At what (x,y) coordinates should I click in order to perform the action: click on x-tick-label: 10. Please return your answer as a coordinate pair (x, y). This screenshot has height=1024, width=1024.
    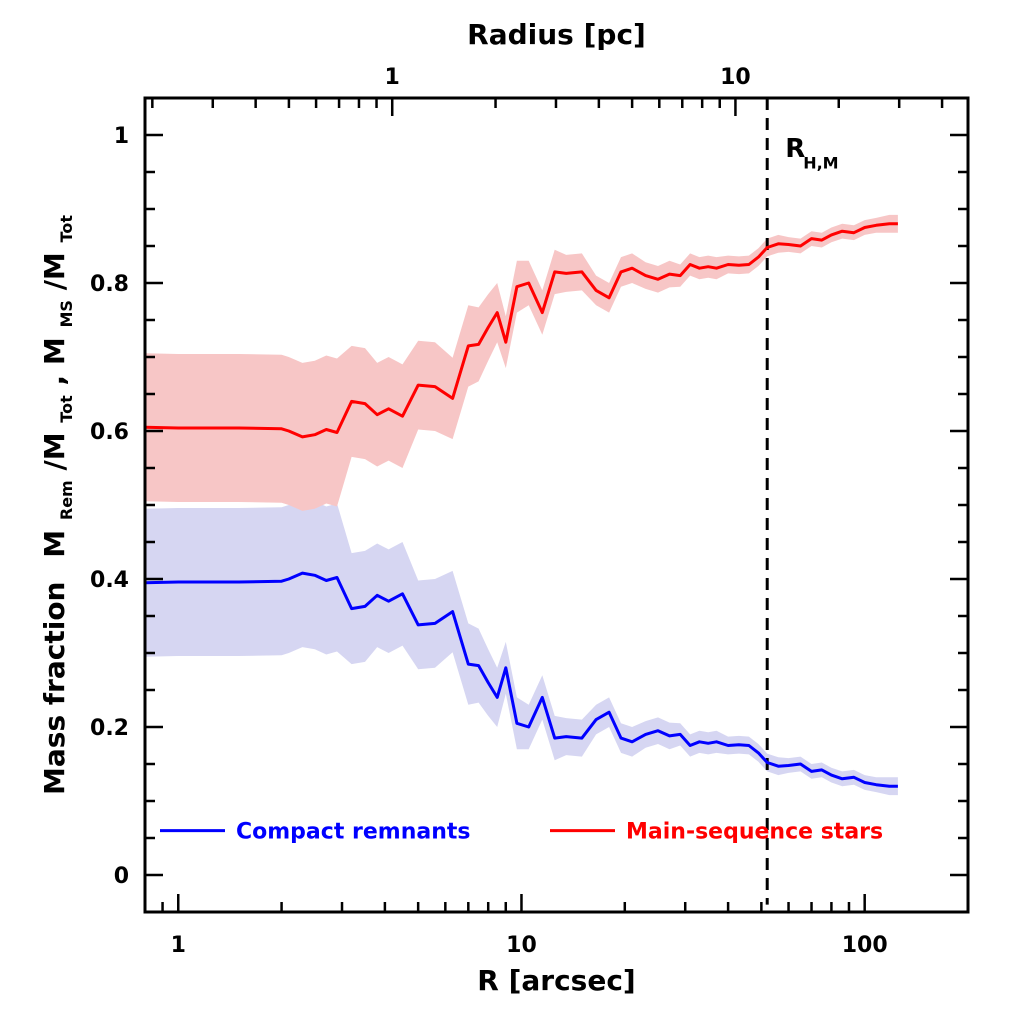
    Looking at the image, I should click on (521, 945).